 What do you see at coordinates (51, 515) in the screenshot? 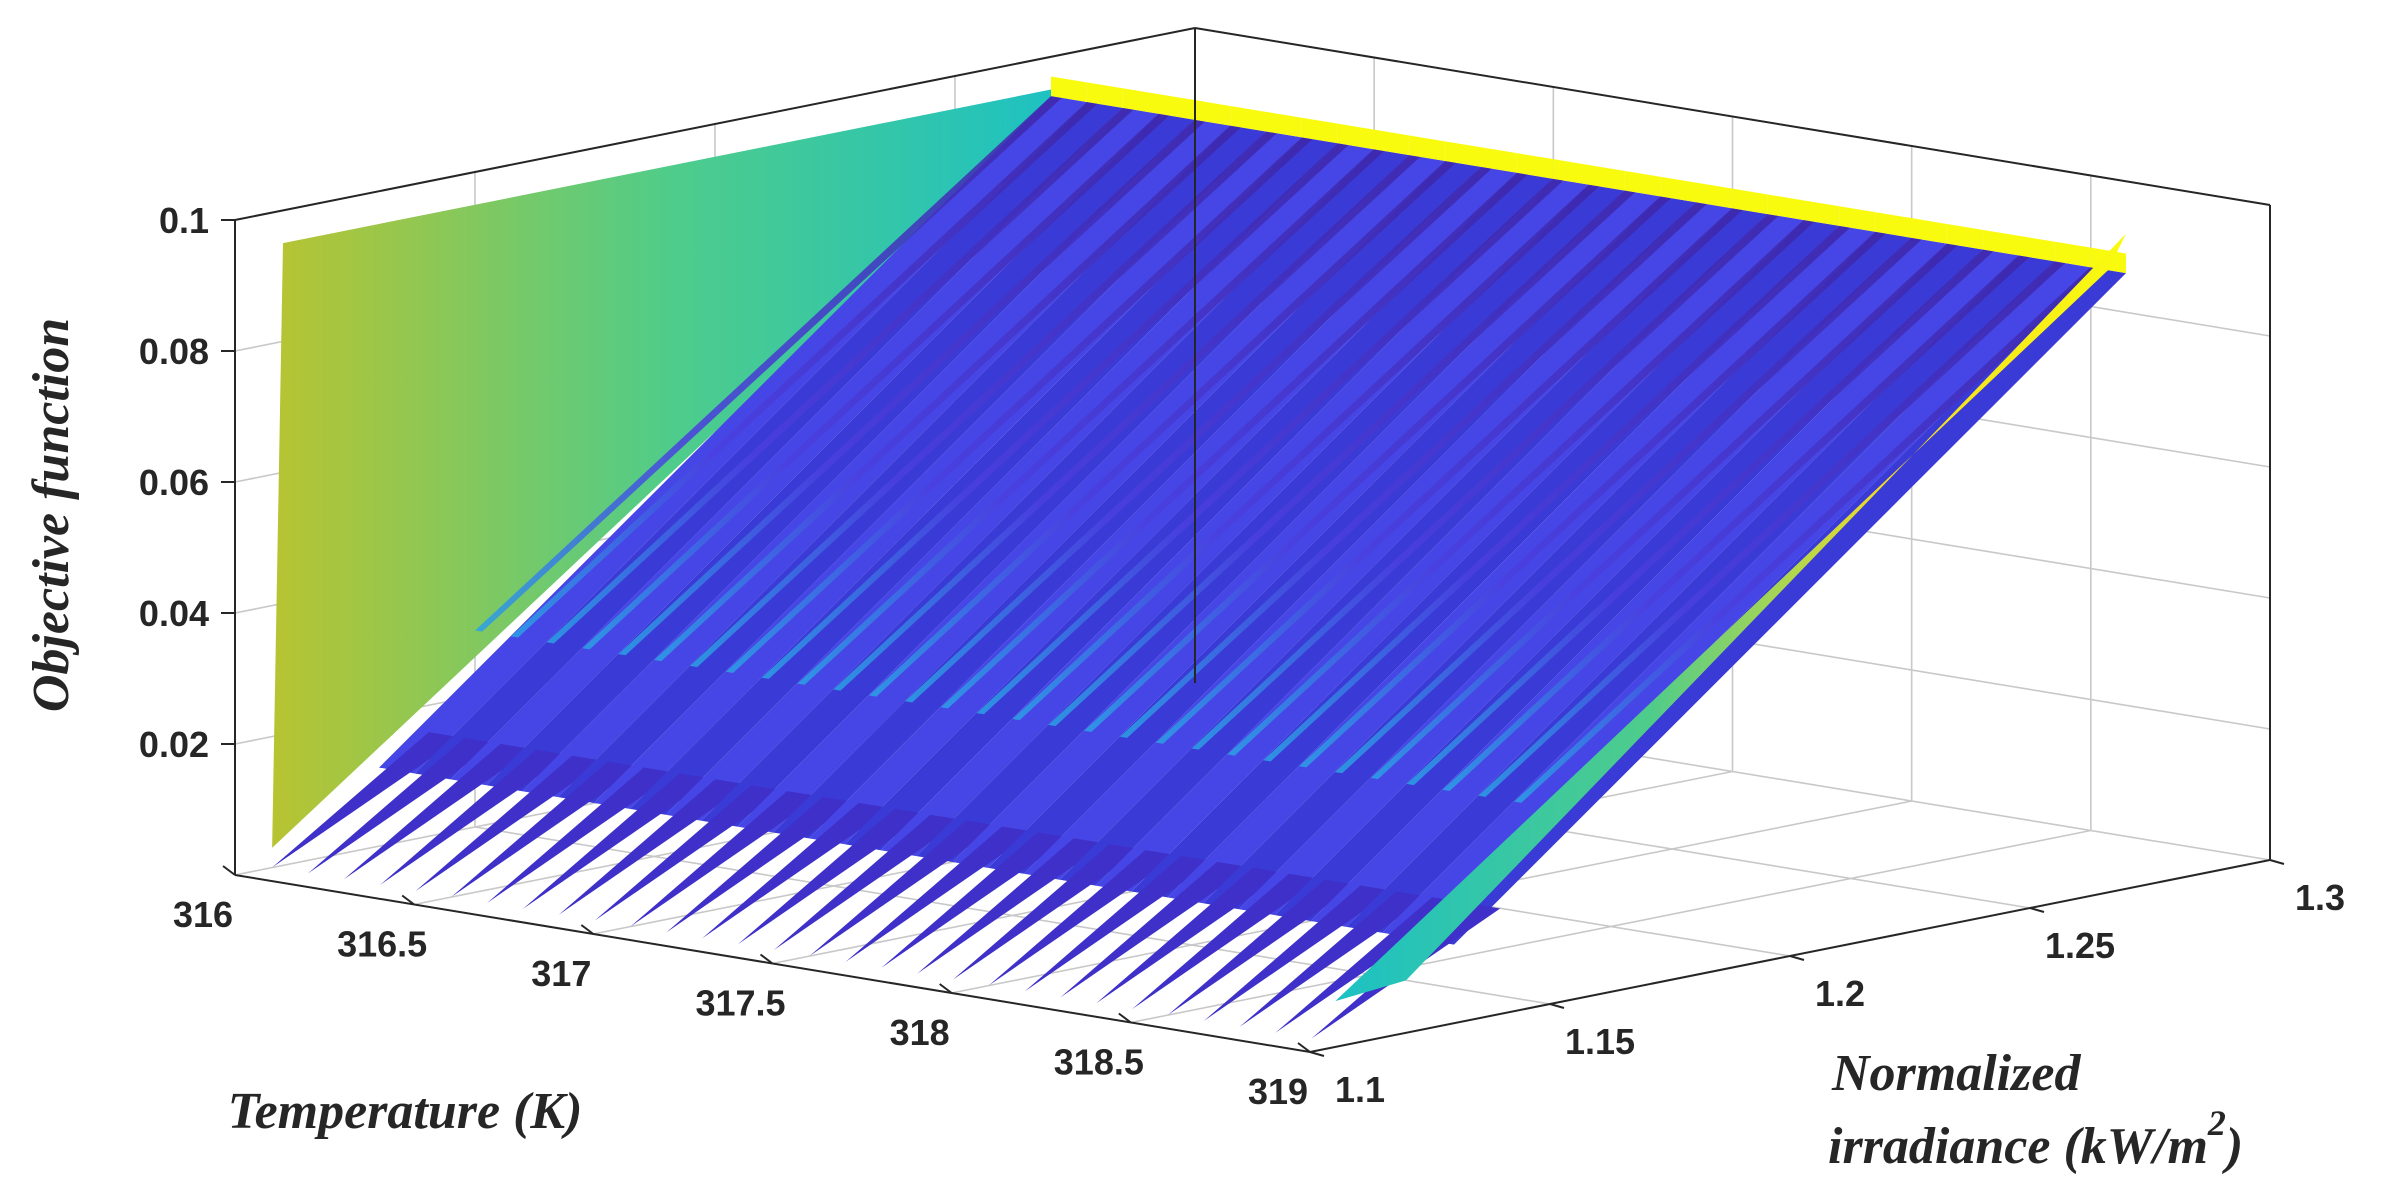
I see `z-axis-title: Objective function` at bounding box center [51, 515].